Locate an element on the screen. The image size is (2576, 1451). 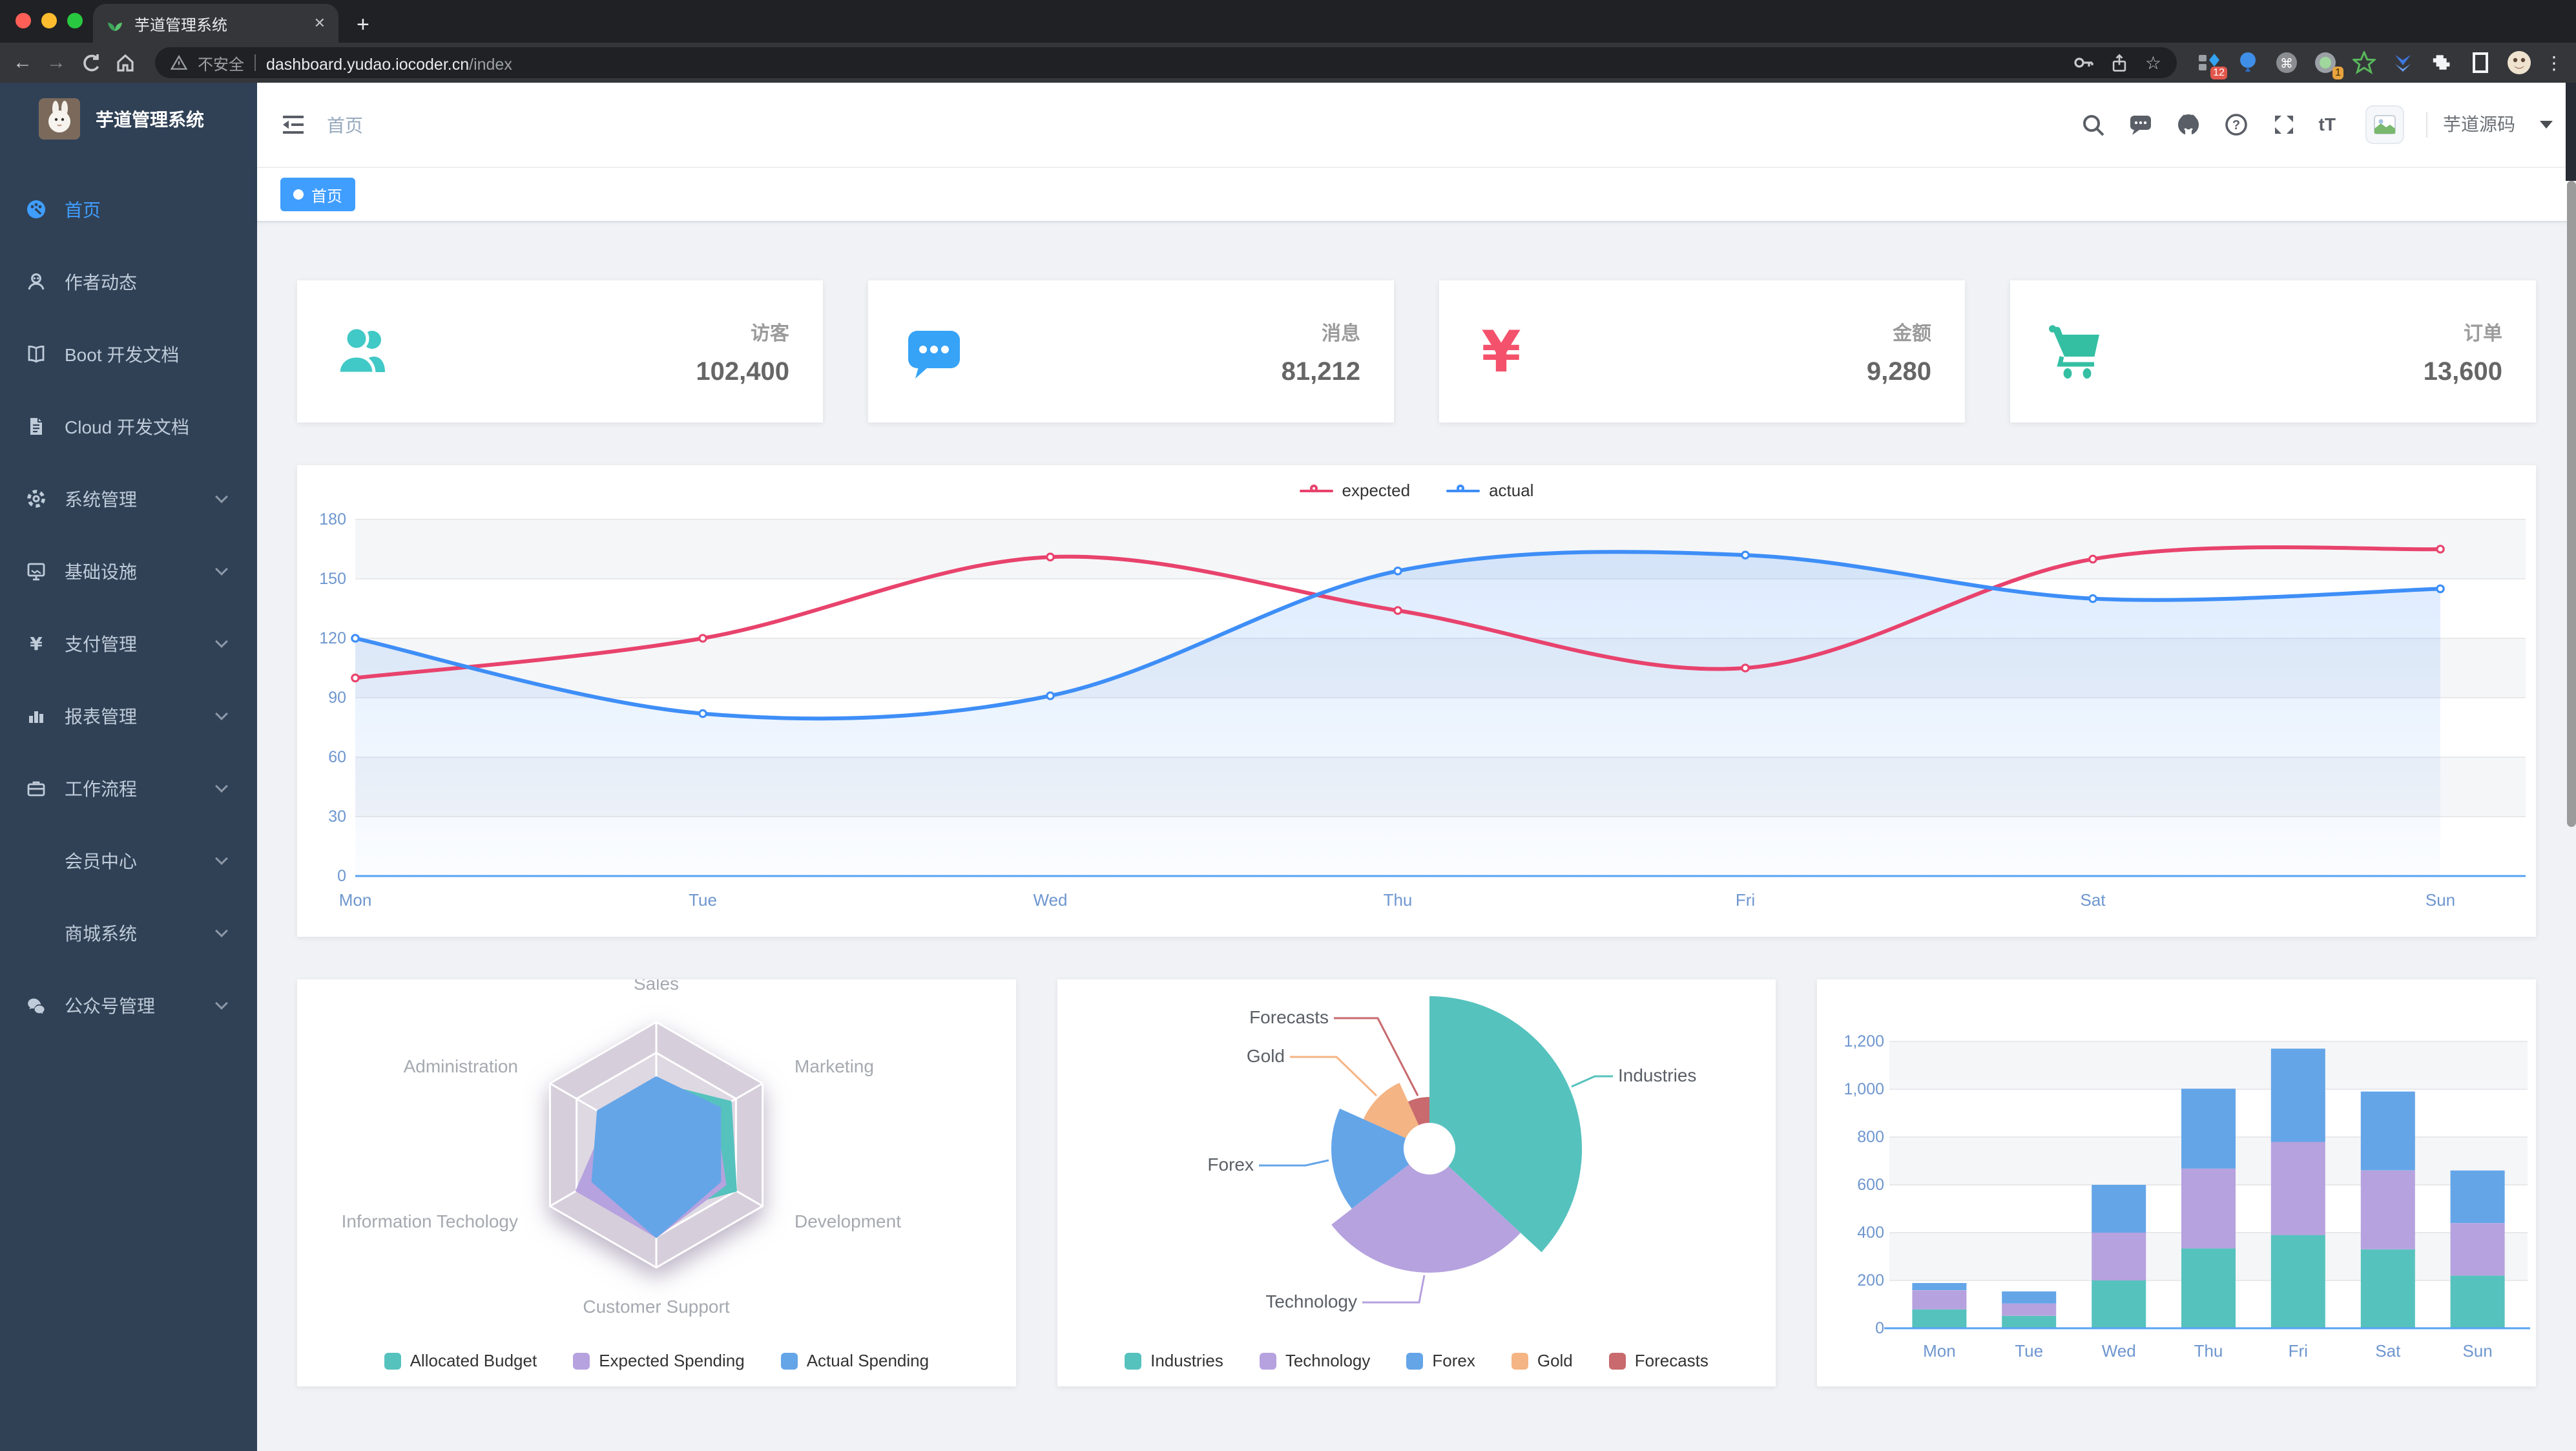
browser-tab: 芋道管理系统 ✕ is located at coordinates (215, 23).